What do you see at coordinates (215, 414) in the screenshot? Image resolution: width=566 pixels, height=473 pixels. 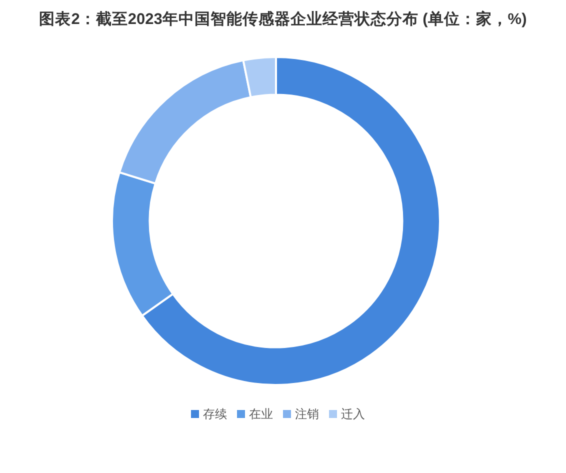 I see `legend-label: 存续` at bounding box center [215, 414].